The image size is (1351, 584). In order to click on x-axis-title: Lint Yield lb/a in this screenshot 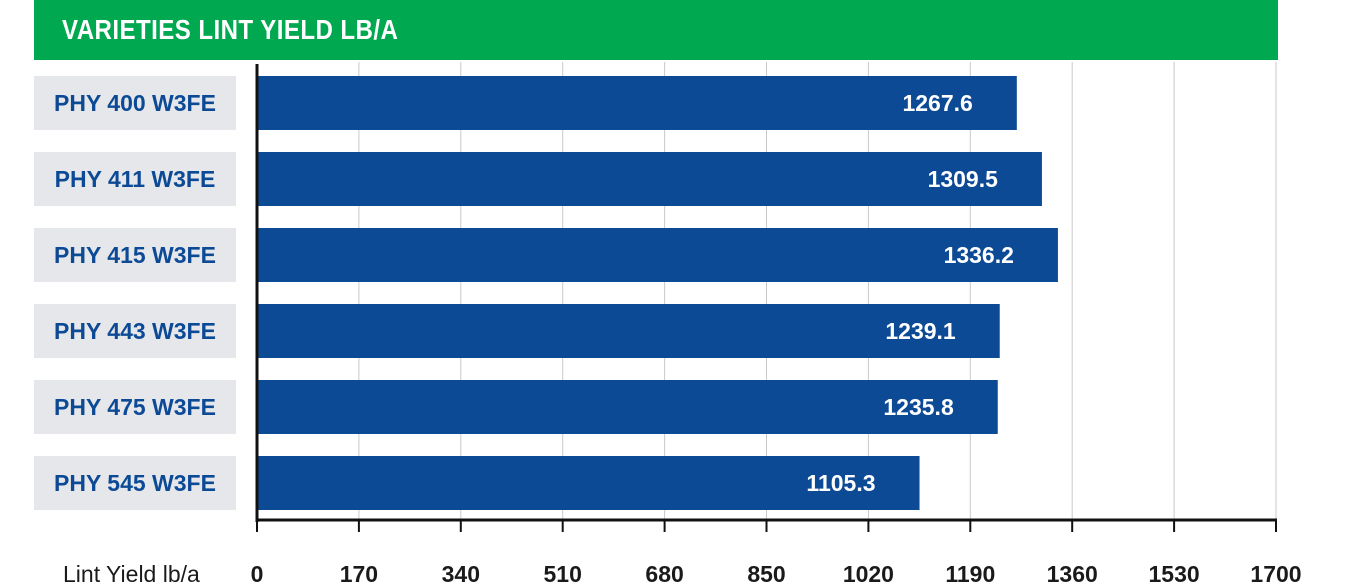, I will do `click(131, 572)`.